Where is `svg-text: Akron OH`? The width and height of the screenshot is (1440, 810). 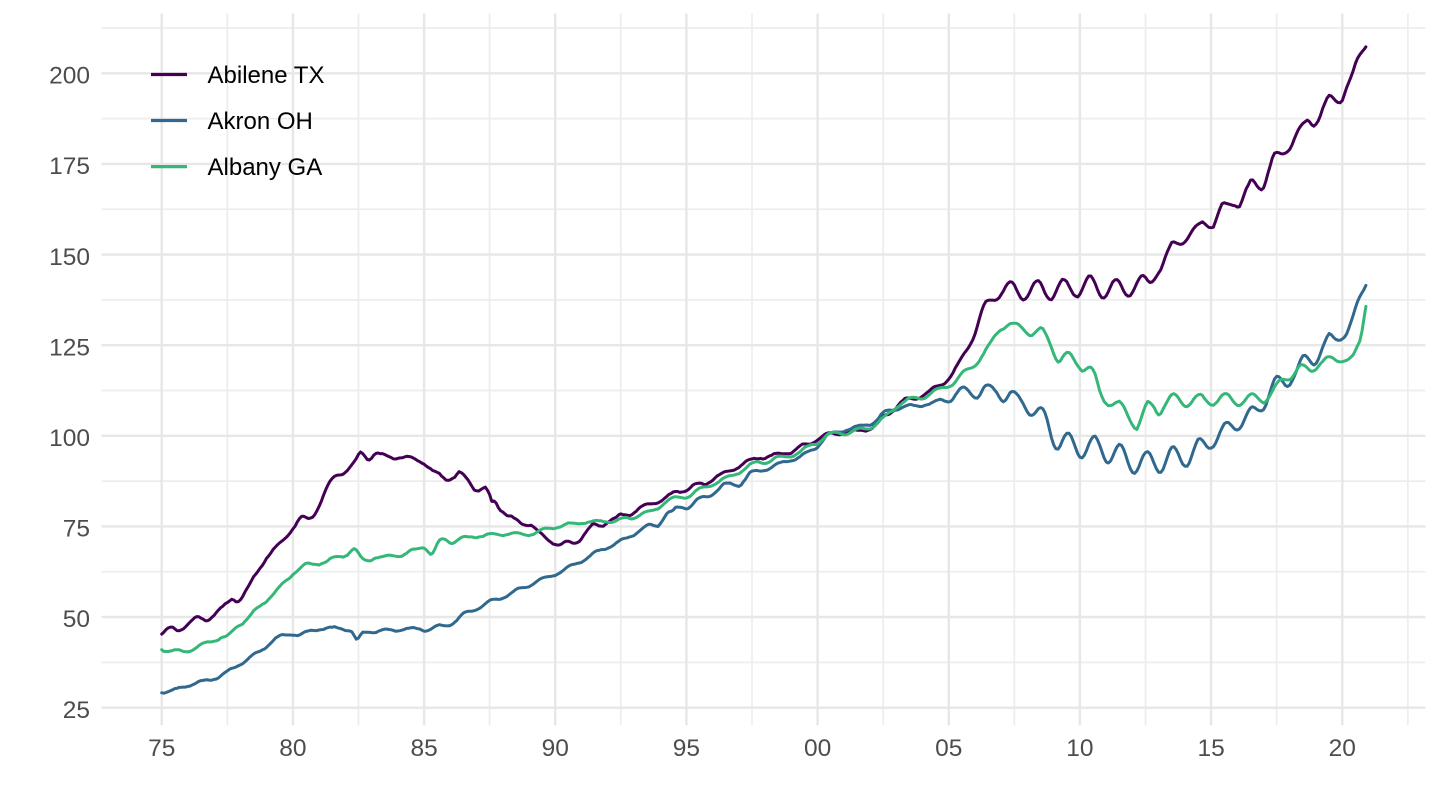
svg-text: Akron OH is located at coordinates (260, 121).